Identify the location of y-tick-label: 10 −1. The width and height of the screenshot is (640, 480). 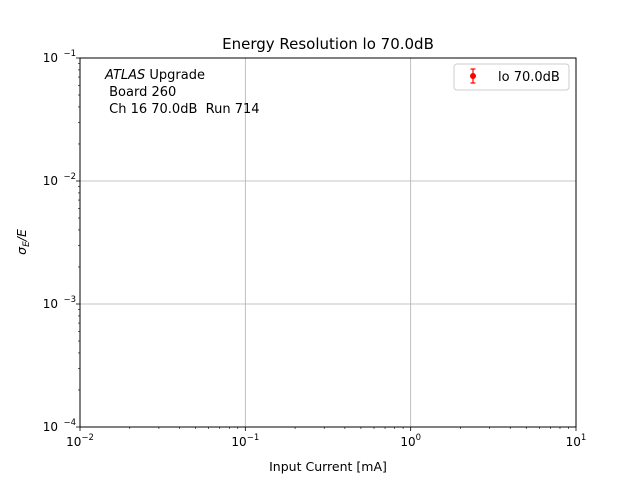
(59, 57).